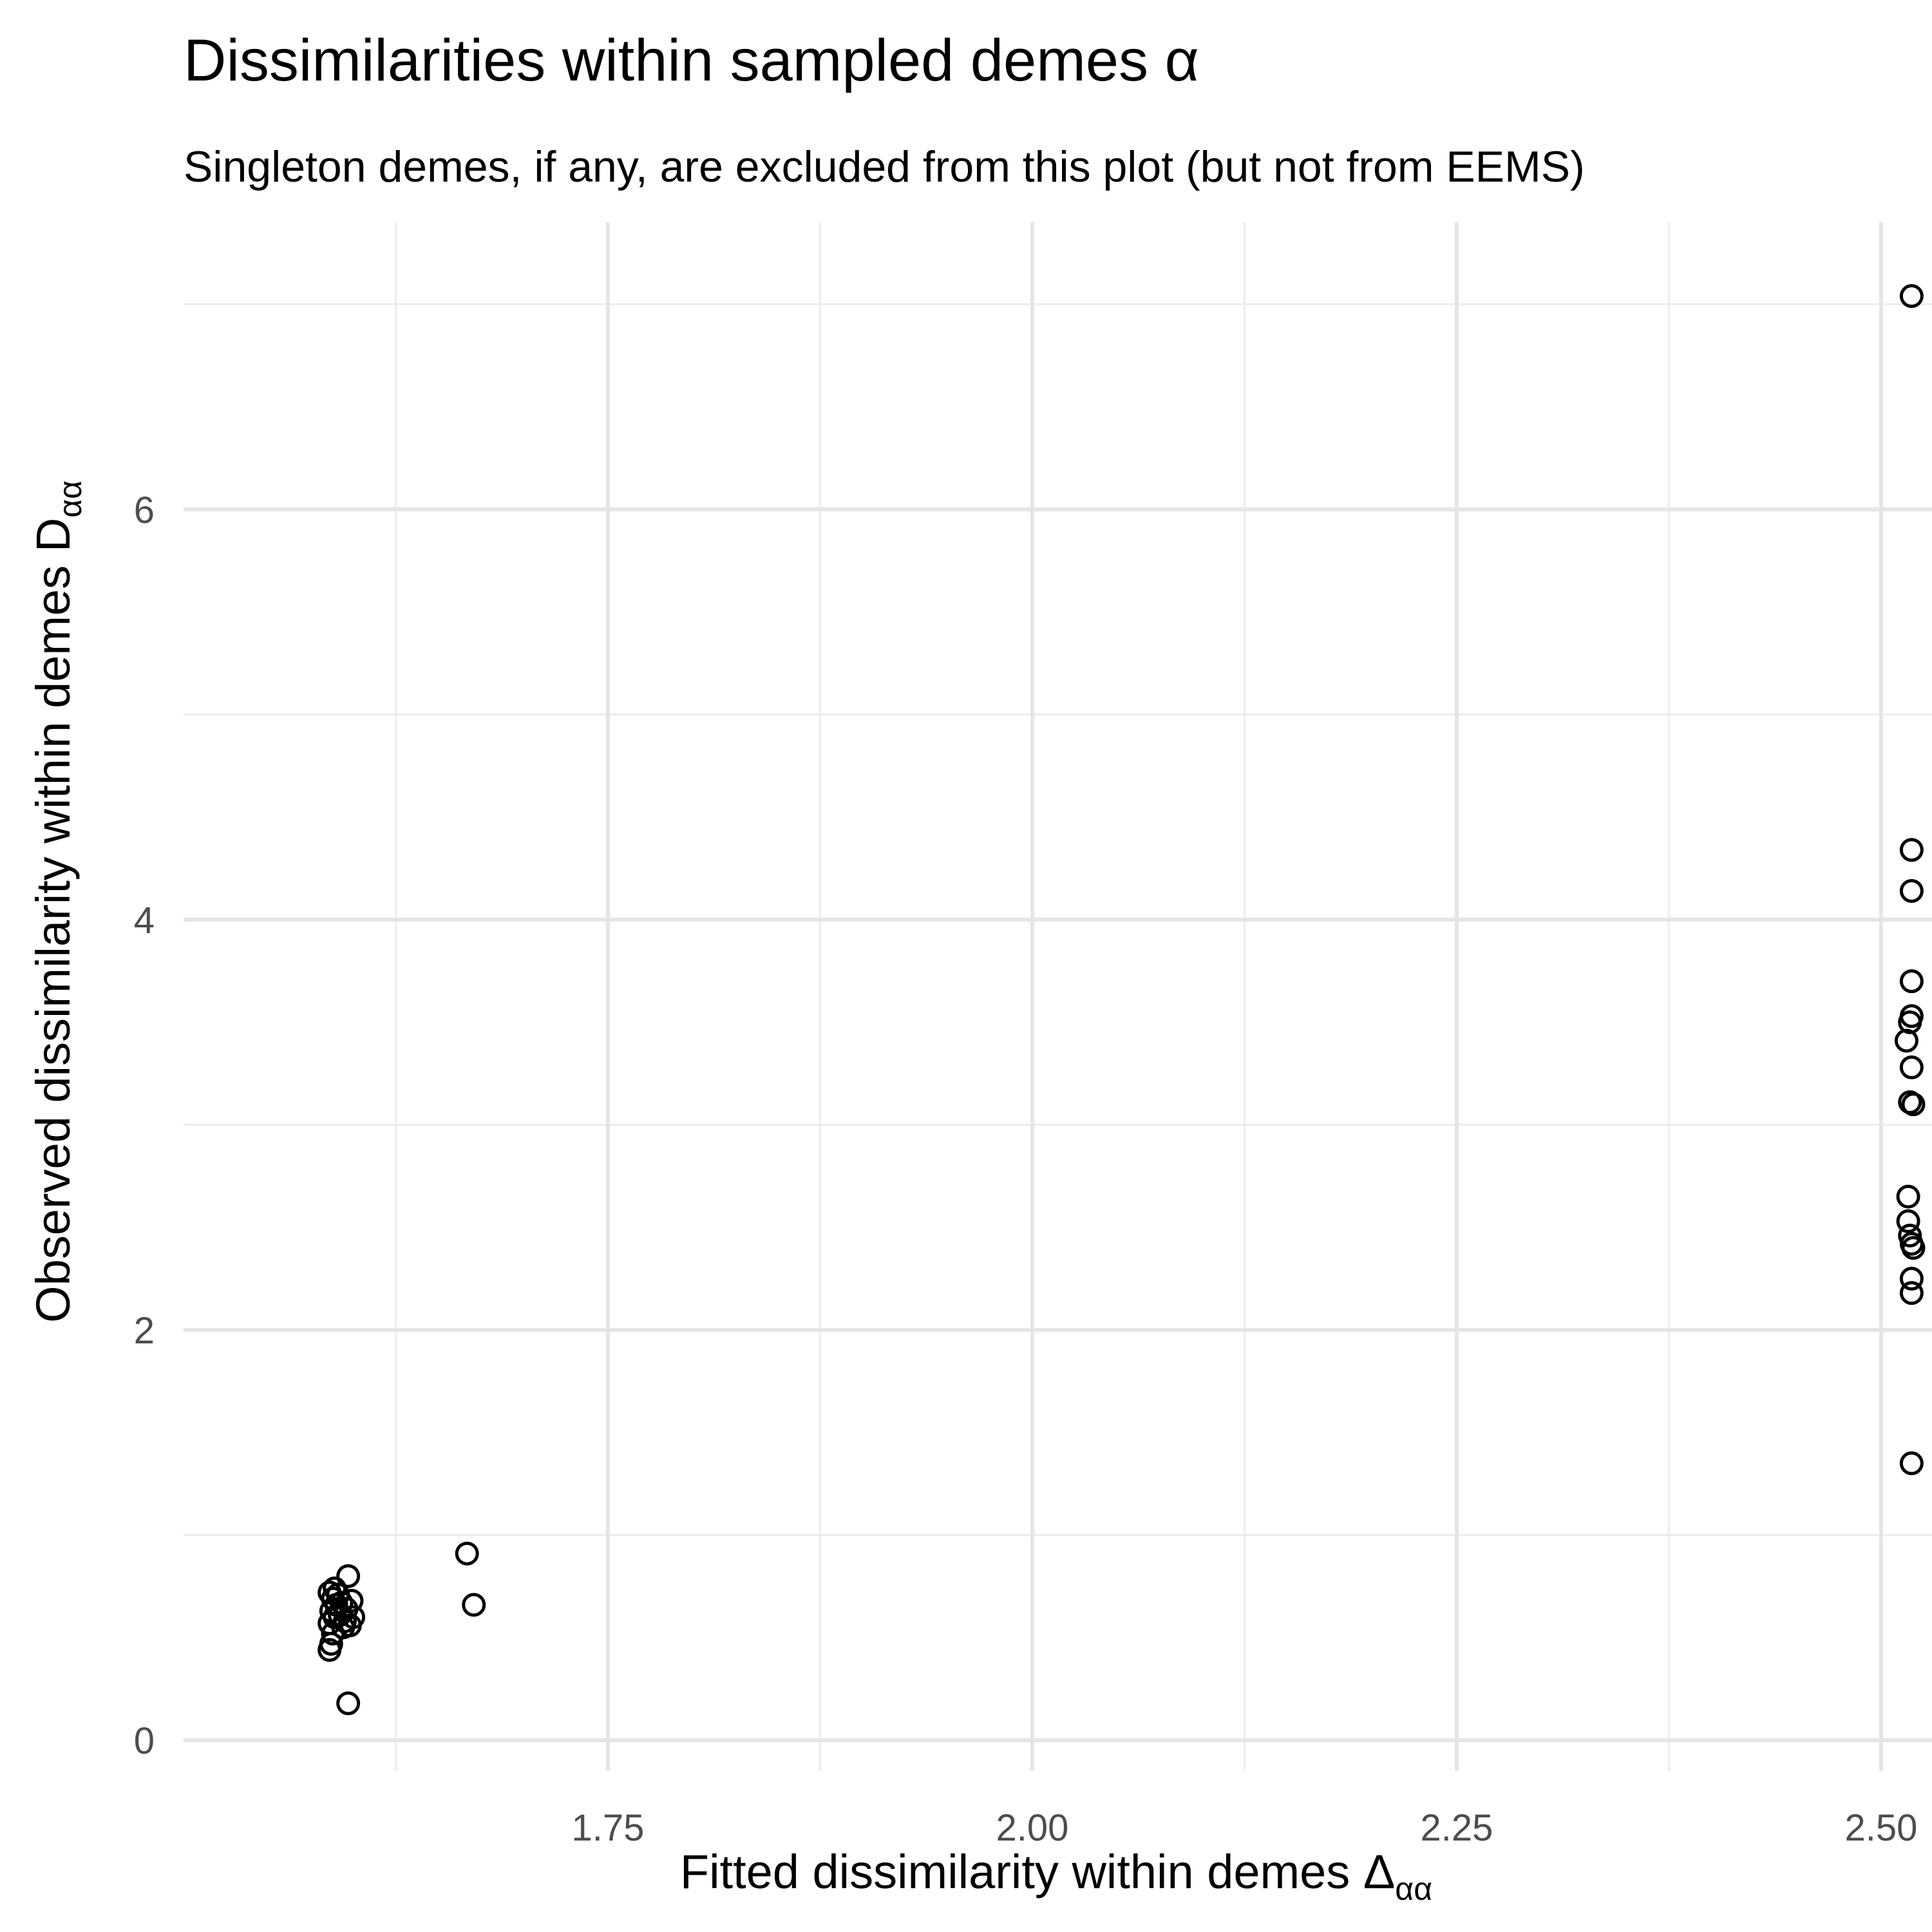 Image resolution: width=1932 pixels, height=1932 pixels. I want to click on y-tick-label: 0, so click(144, 1741).